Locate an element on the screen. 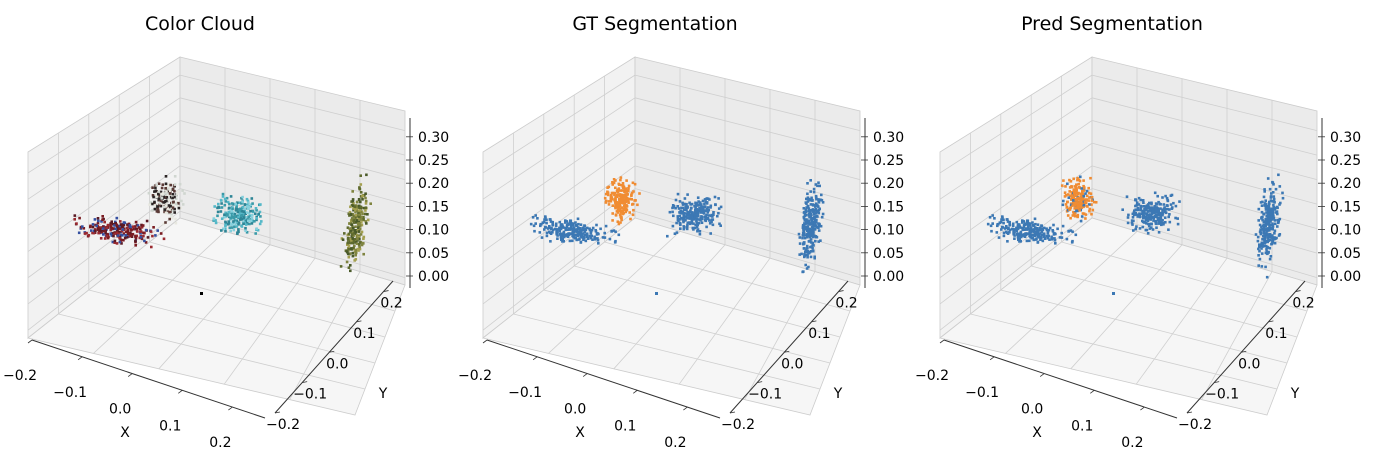 The width and height of the screenshot is (1380, 454). y-axis-label: Y is located at coordinates (1295, 394).